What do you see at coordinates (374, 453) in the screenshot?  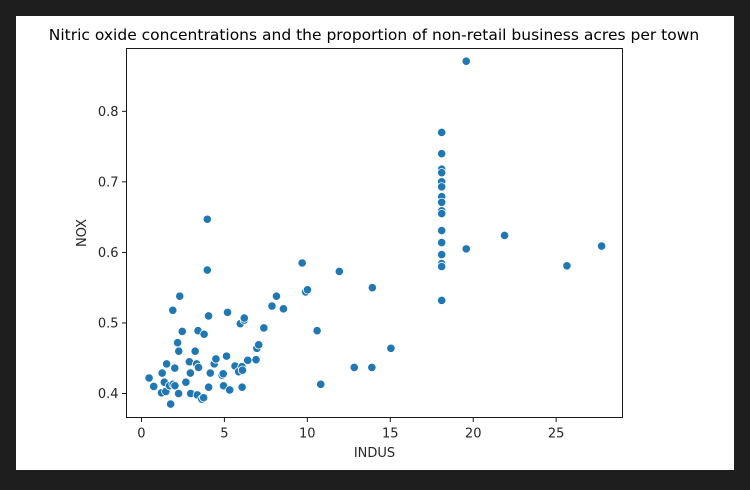 I see `x-axis-label: INDUS` at bounding box center [374, 453].